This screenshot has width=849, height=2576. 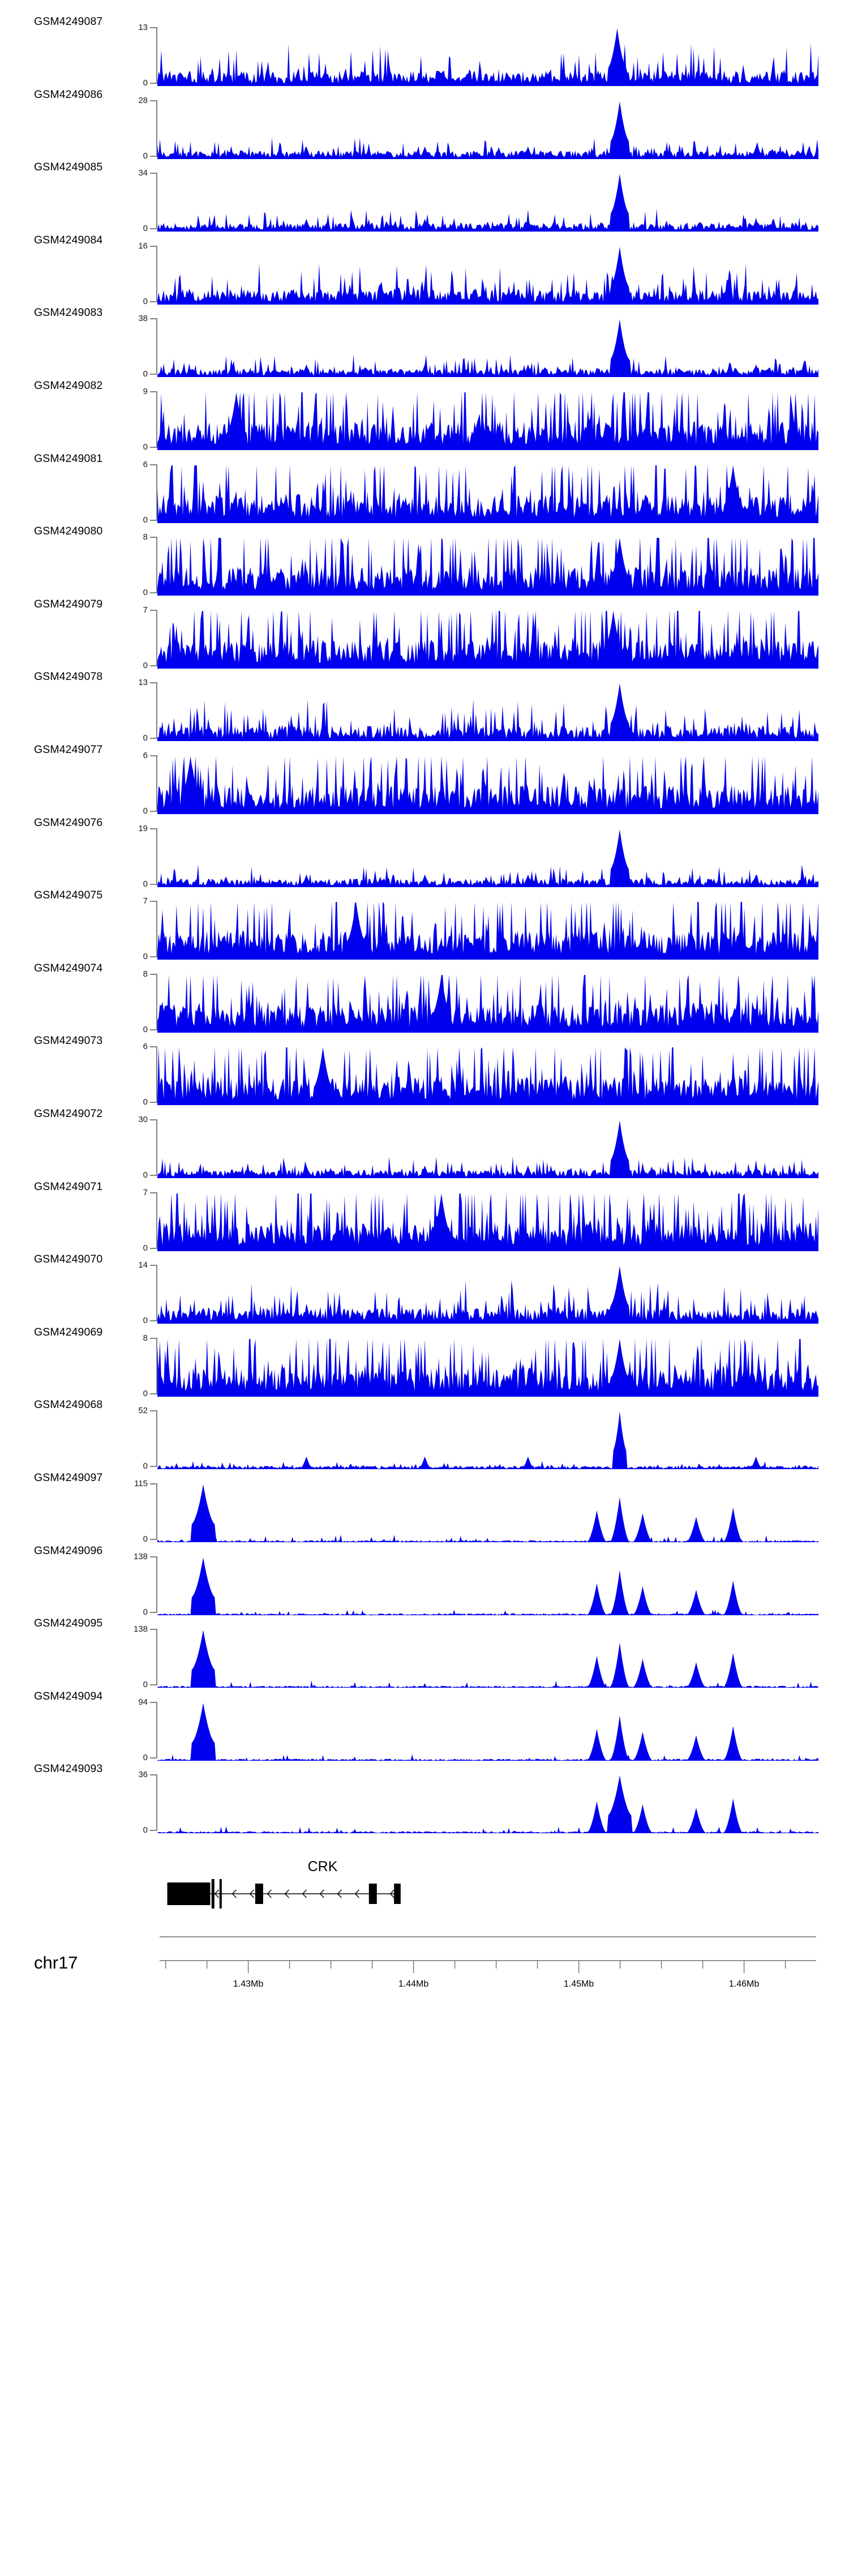 I want to click on y-axis-max-label: 9, so click(x=145, y=391).